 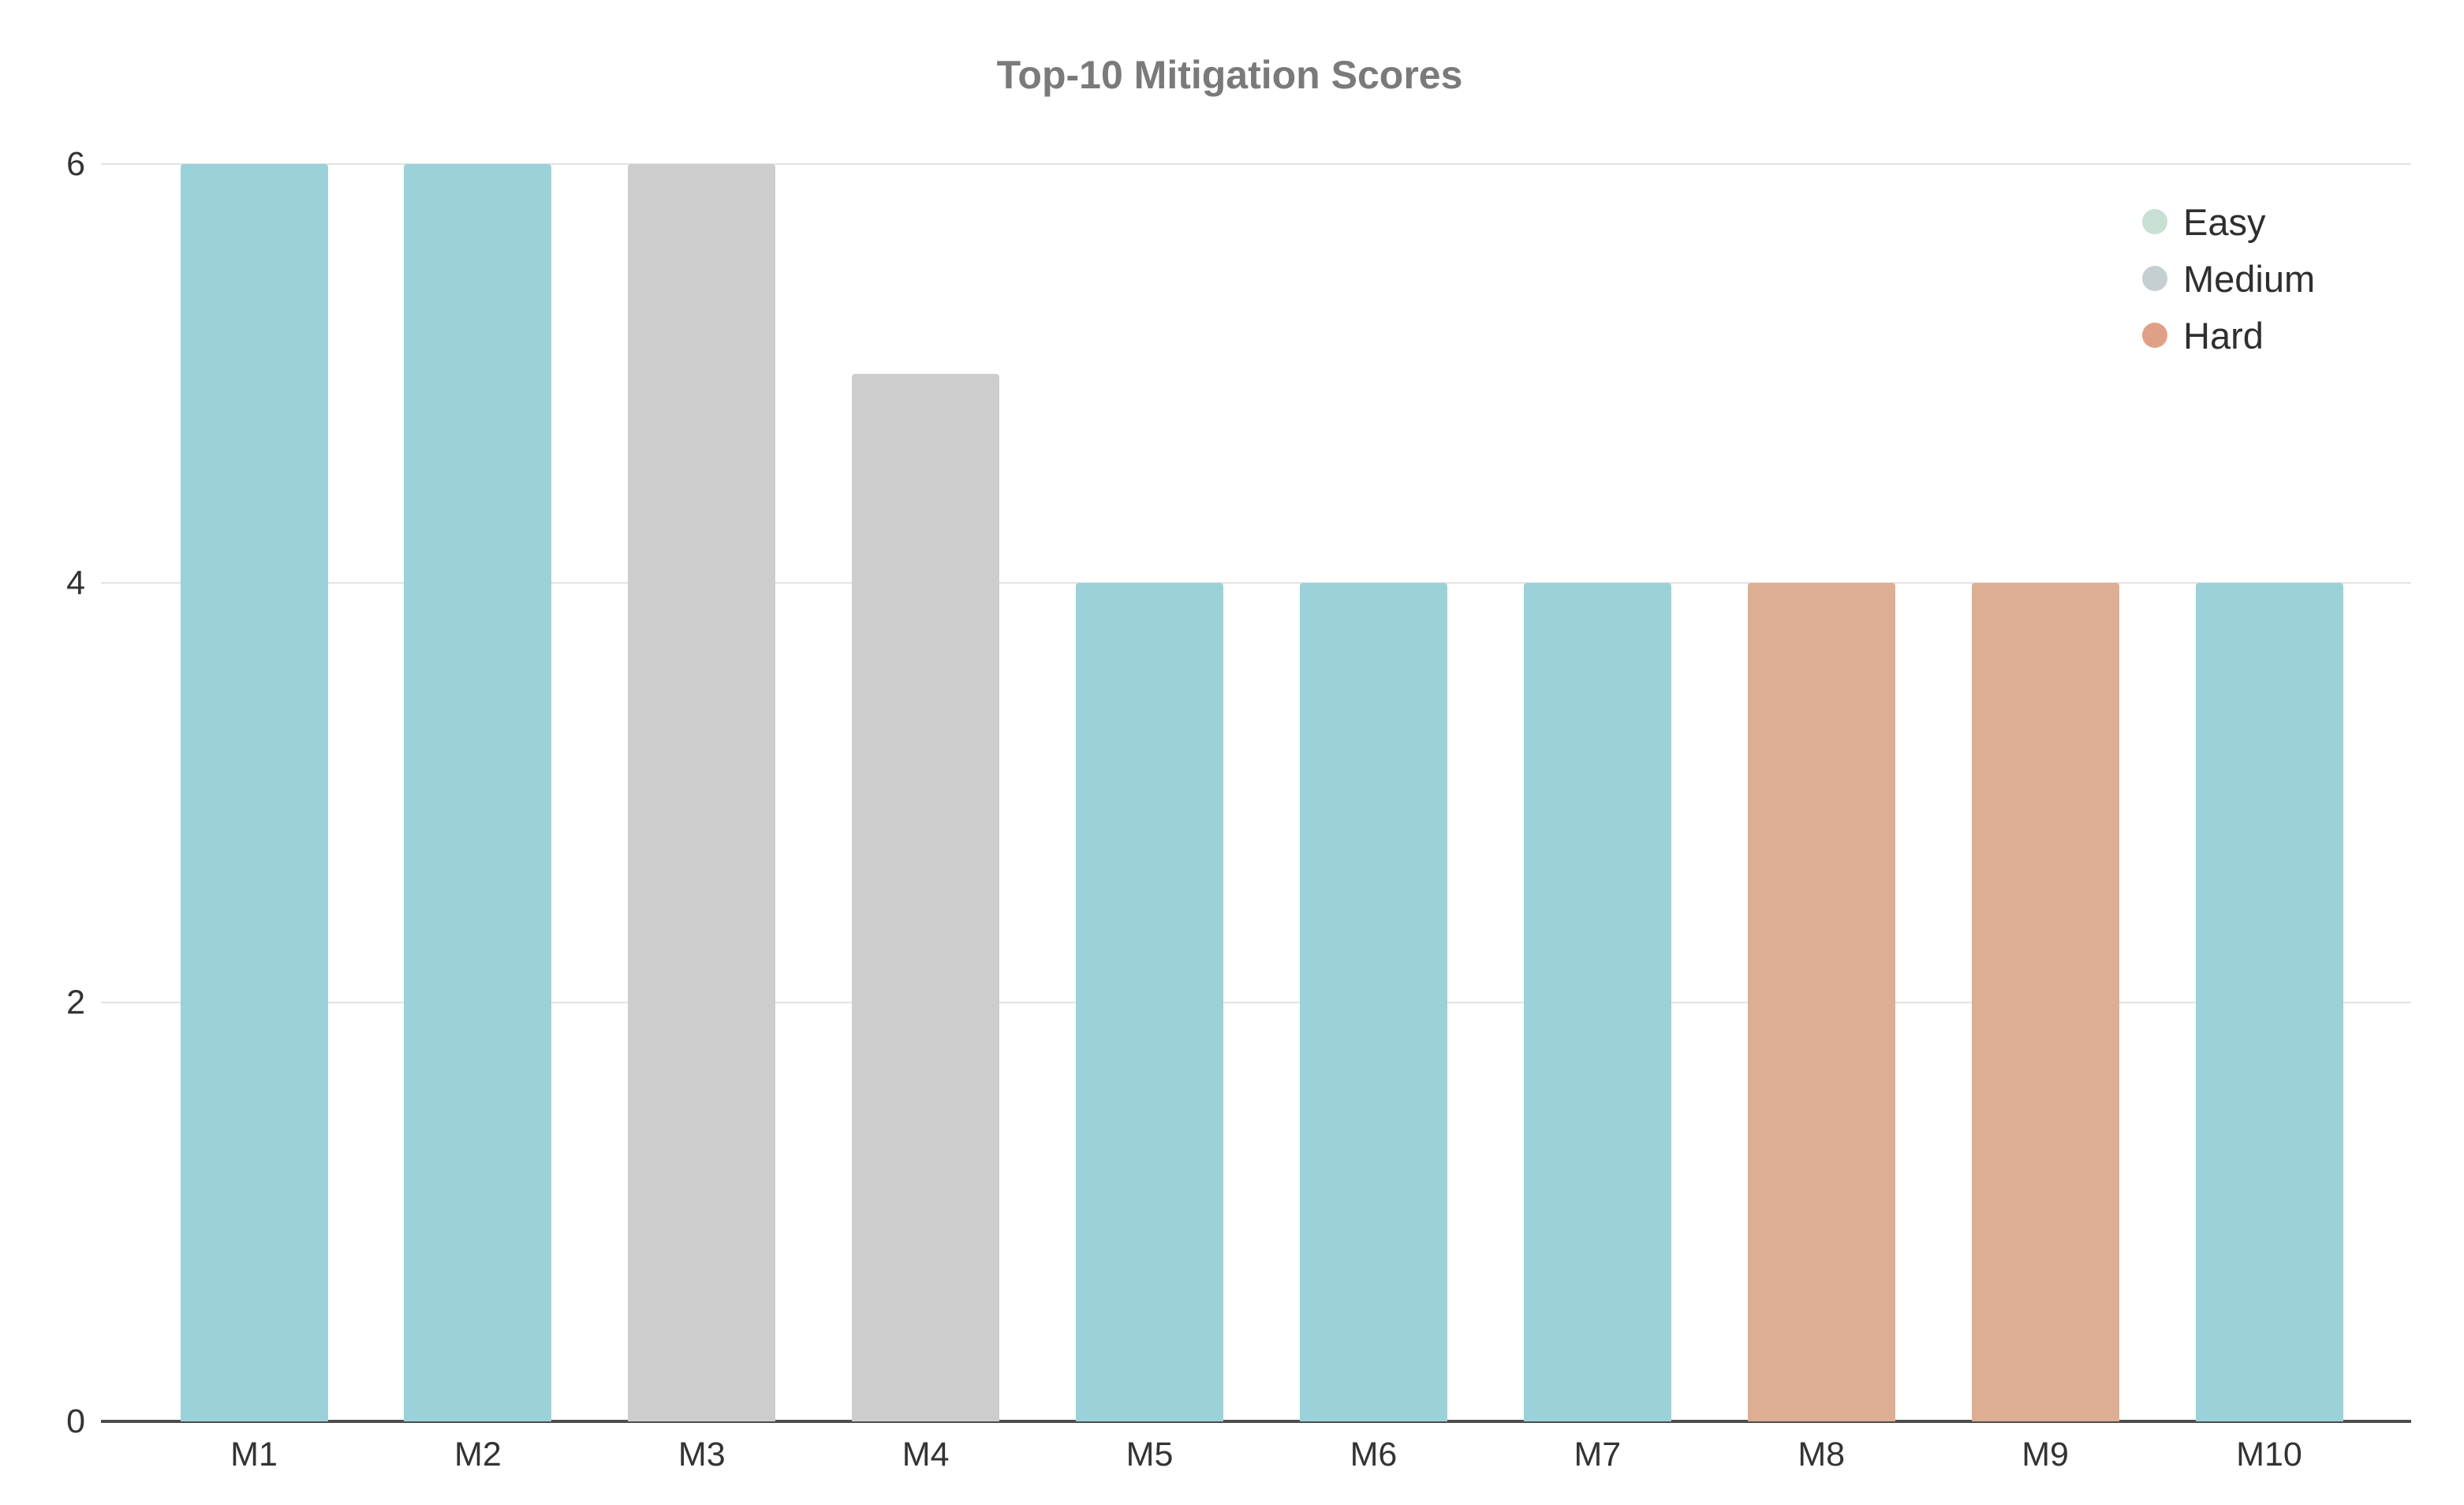 I want to click on x-tick-label-m10: M10, so click(x=2269, y=1454).